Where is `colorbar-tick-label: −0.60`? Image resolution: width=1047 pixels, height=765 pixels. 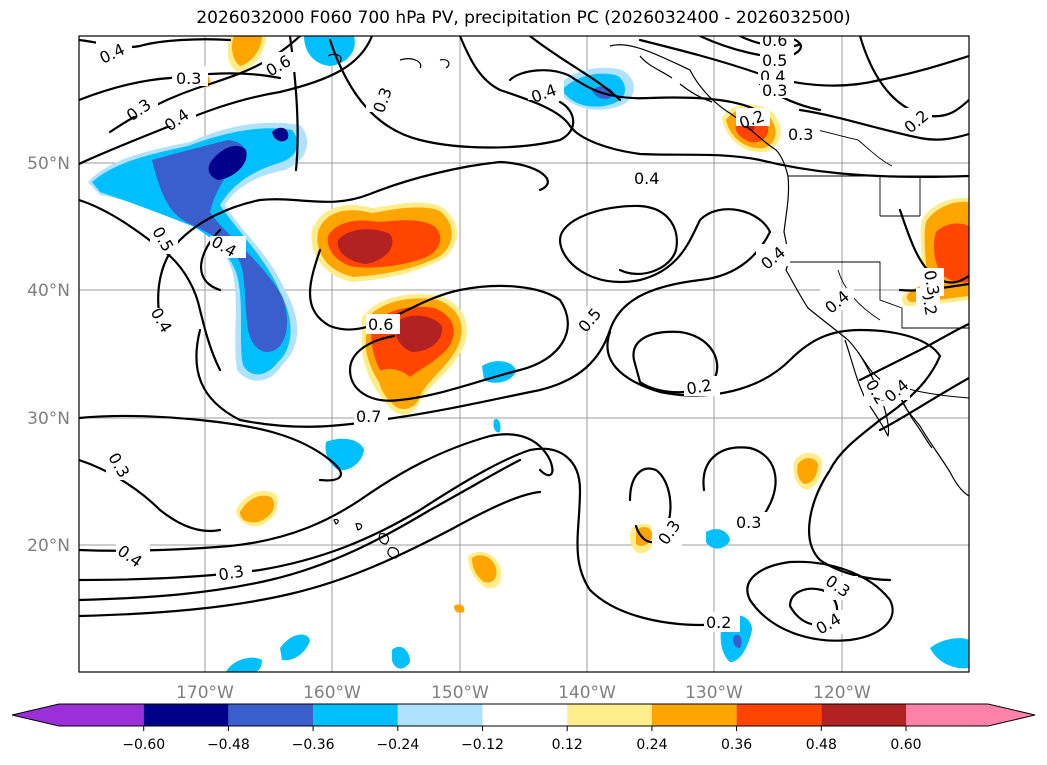 colorbar-tick-label: −0.60 is located at coordinates (143, 745).